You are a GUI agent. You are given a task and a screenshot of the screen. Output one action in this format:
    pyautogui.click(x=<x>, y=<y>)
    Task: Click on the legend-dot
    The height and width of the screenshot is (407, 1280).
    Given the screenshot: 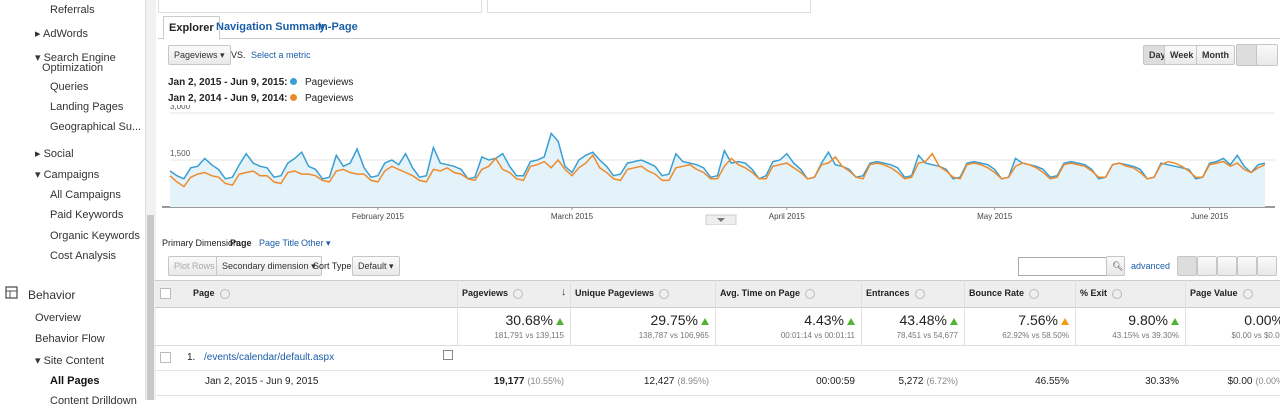 What is the action you would take?
    pyautogui.click(x=293, y=97)
    